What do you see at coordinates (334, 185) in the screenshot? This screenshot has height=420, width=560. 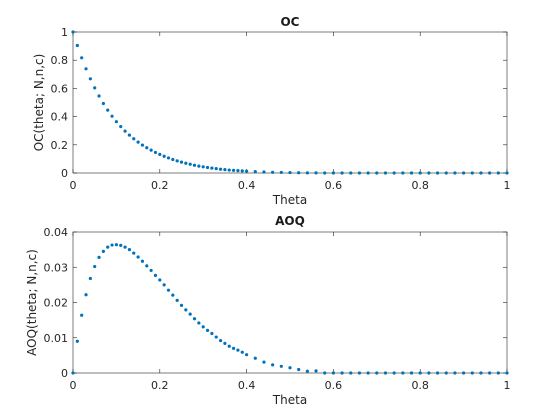 I see `oc-x-tick-label: 0.6` at bounding box center [334, 185].